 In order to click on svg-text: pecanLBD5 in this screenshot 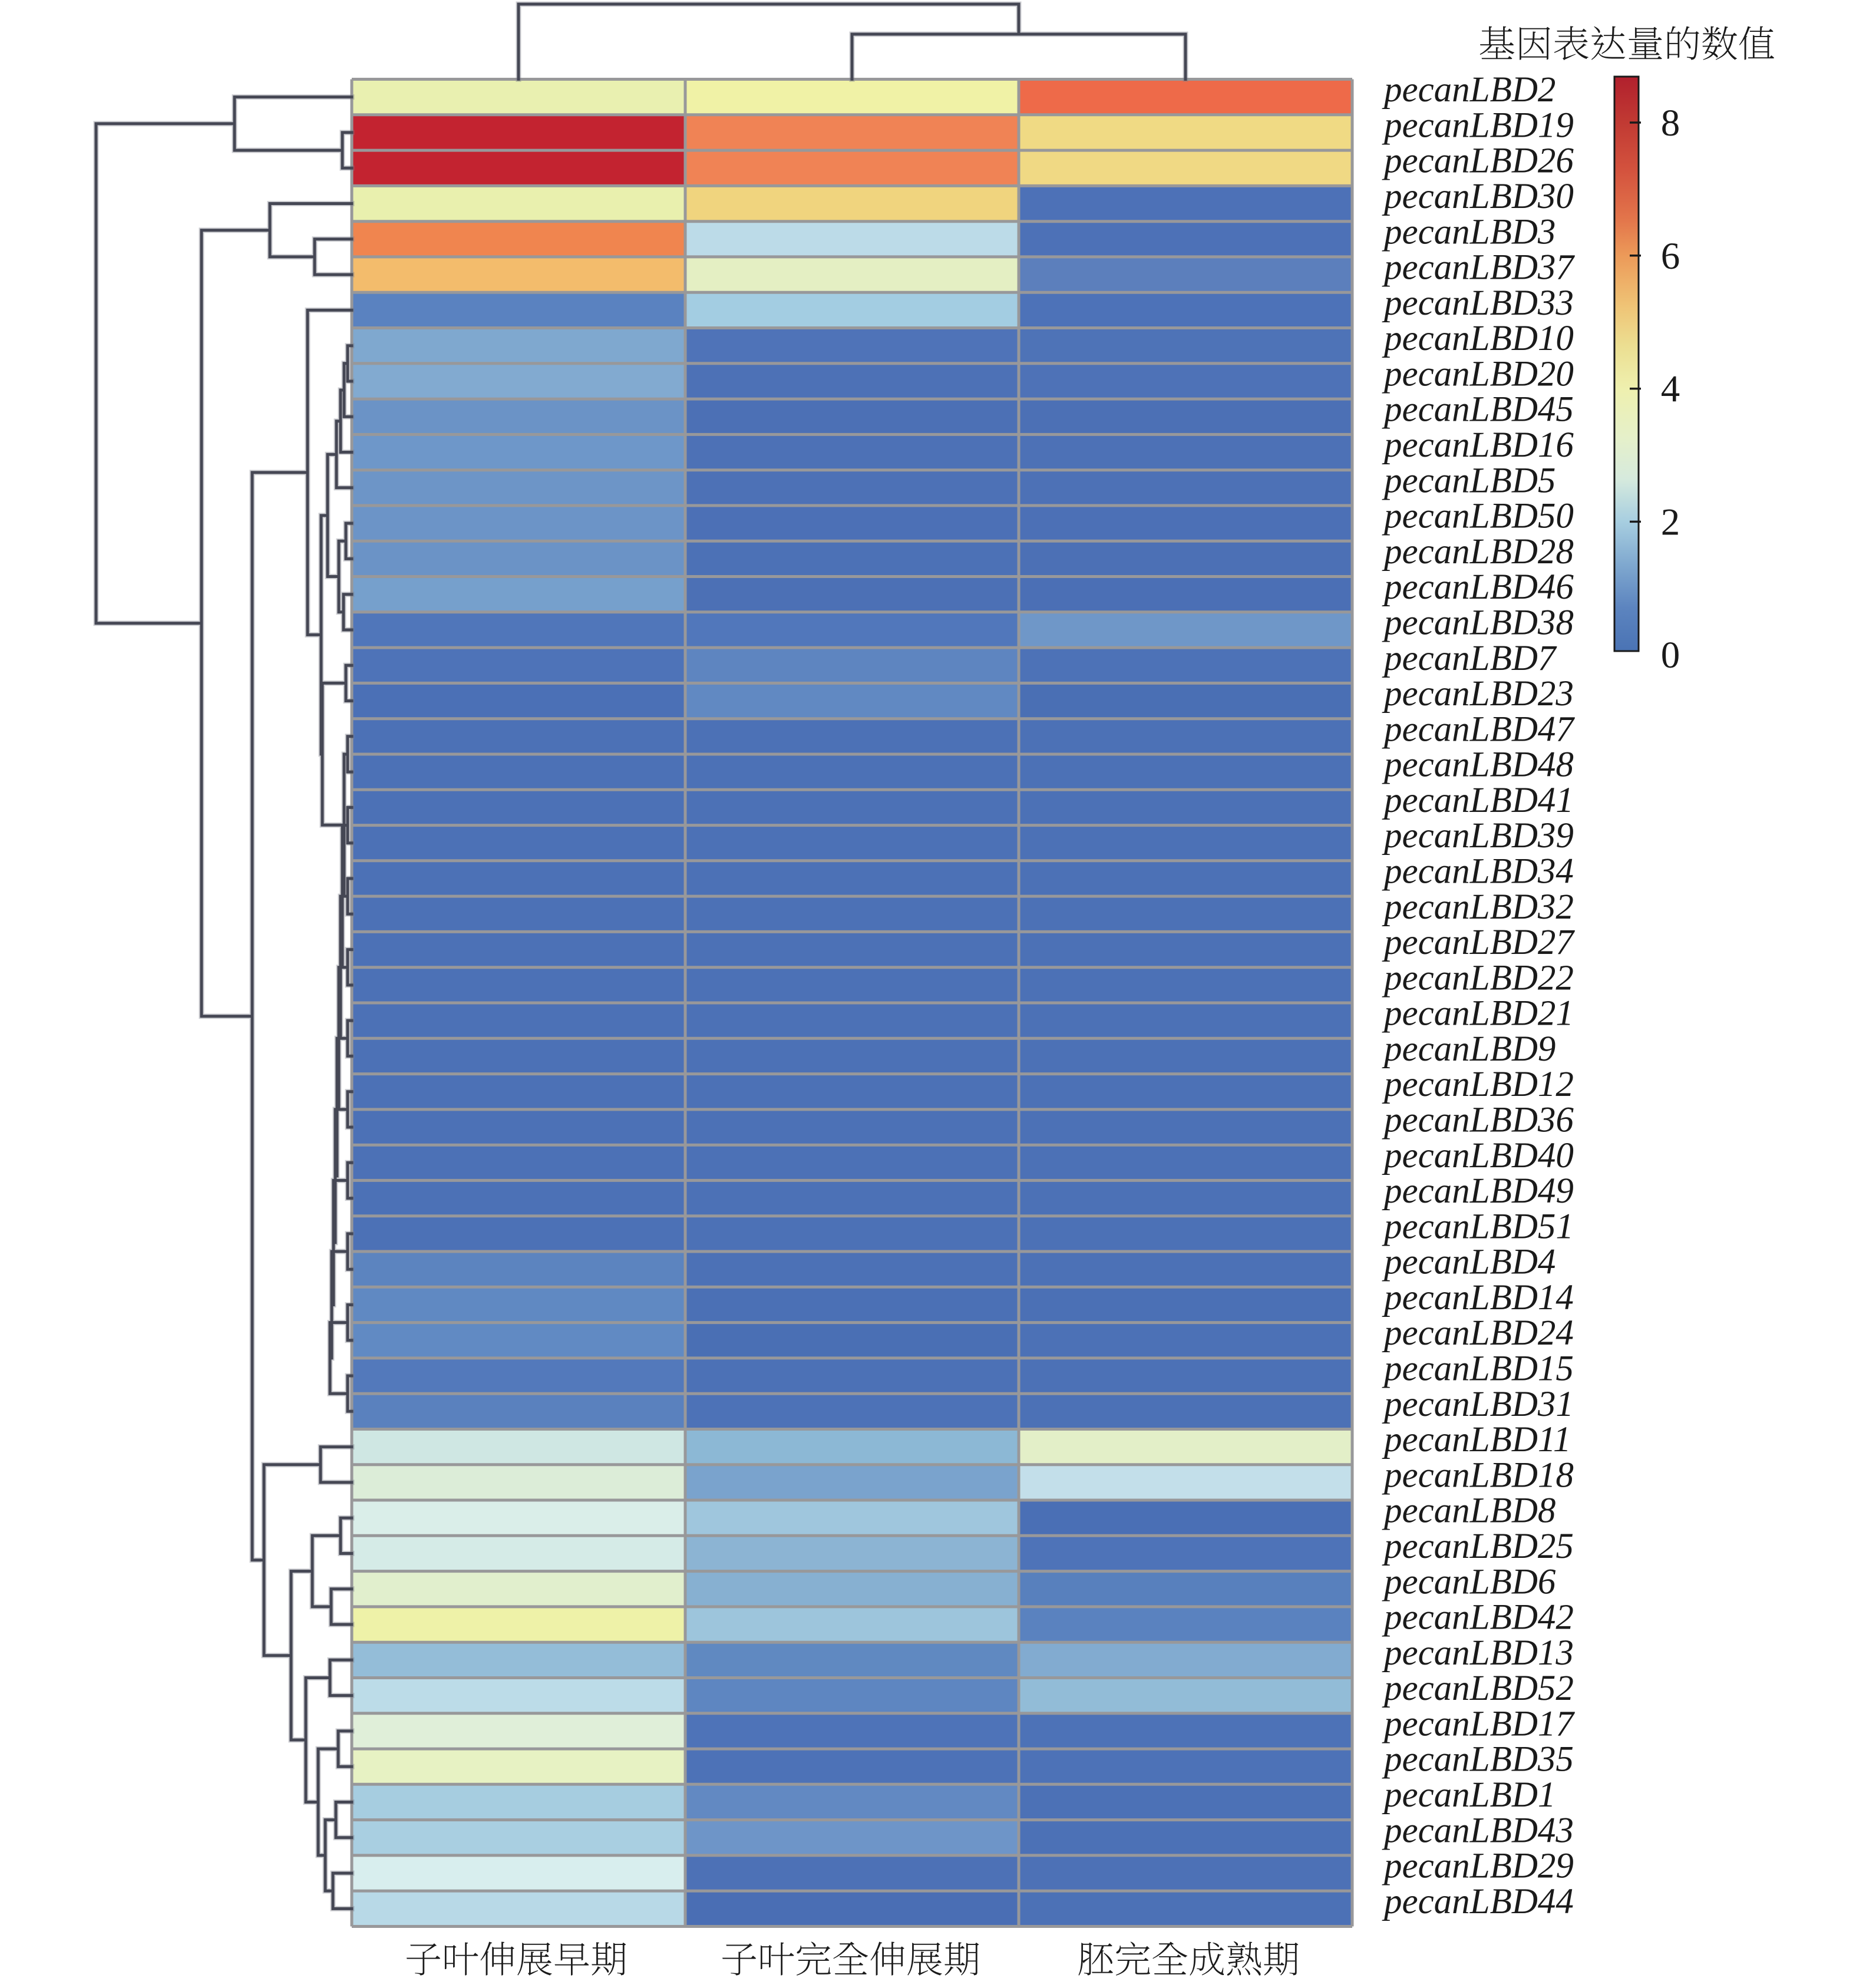, I will do `click(1469, 480)`.